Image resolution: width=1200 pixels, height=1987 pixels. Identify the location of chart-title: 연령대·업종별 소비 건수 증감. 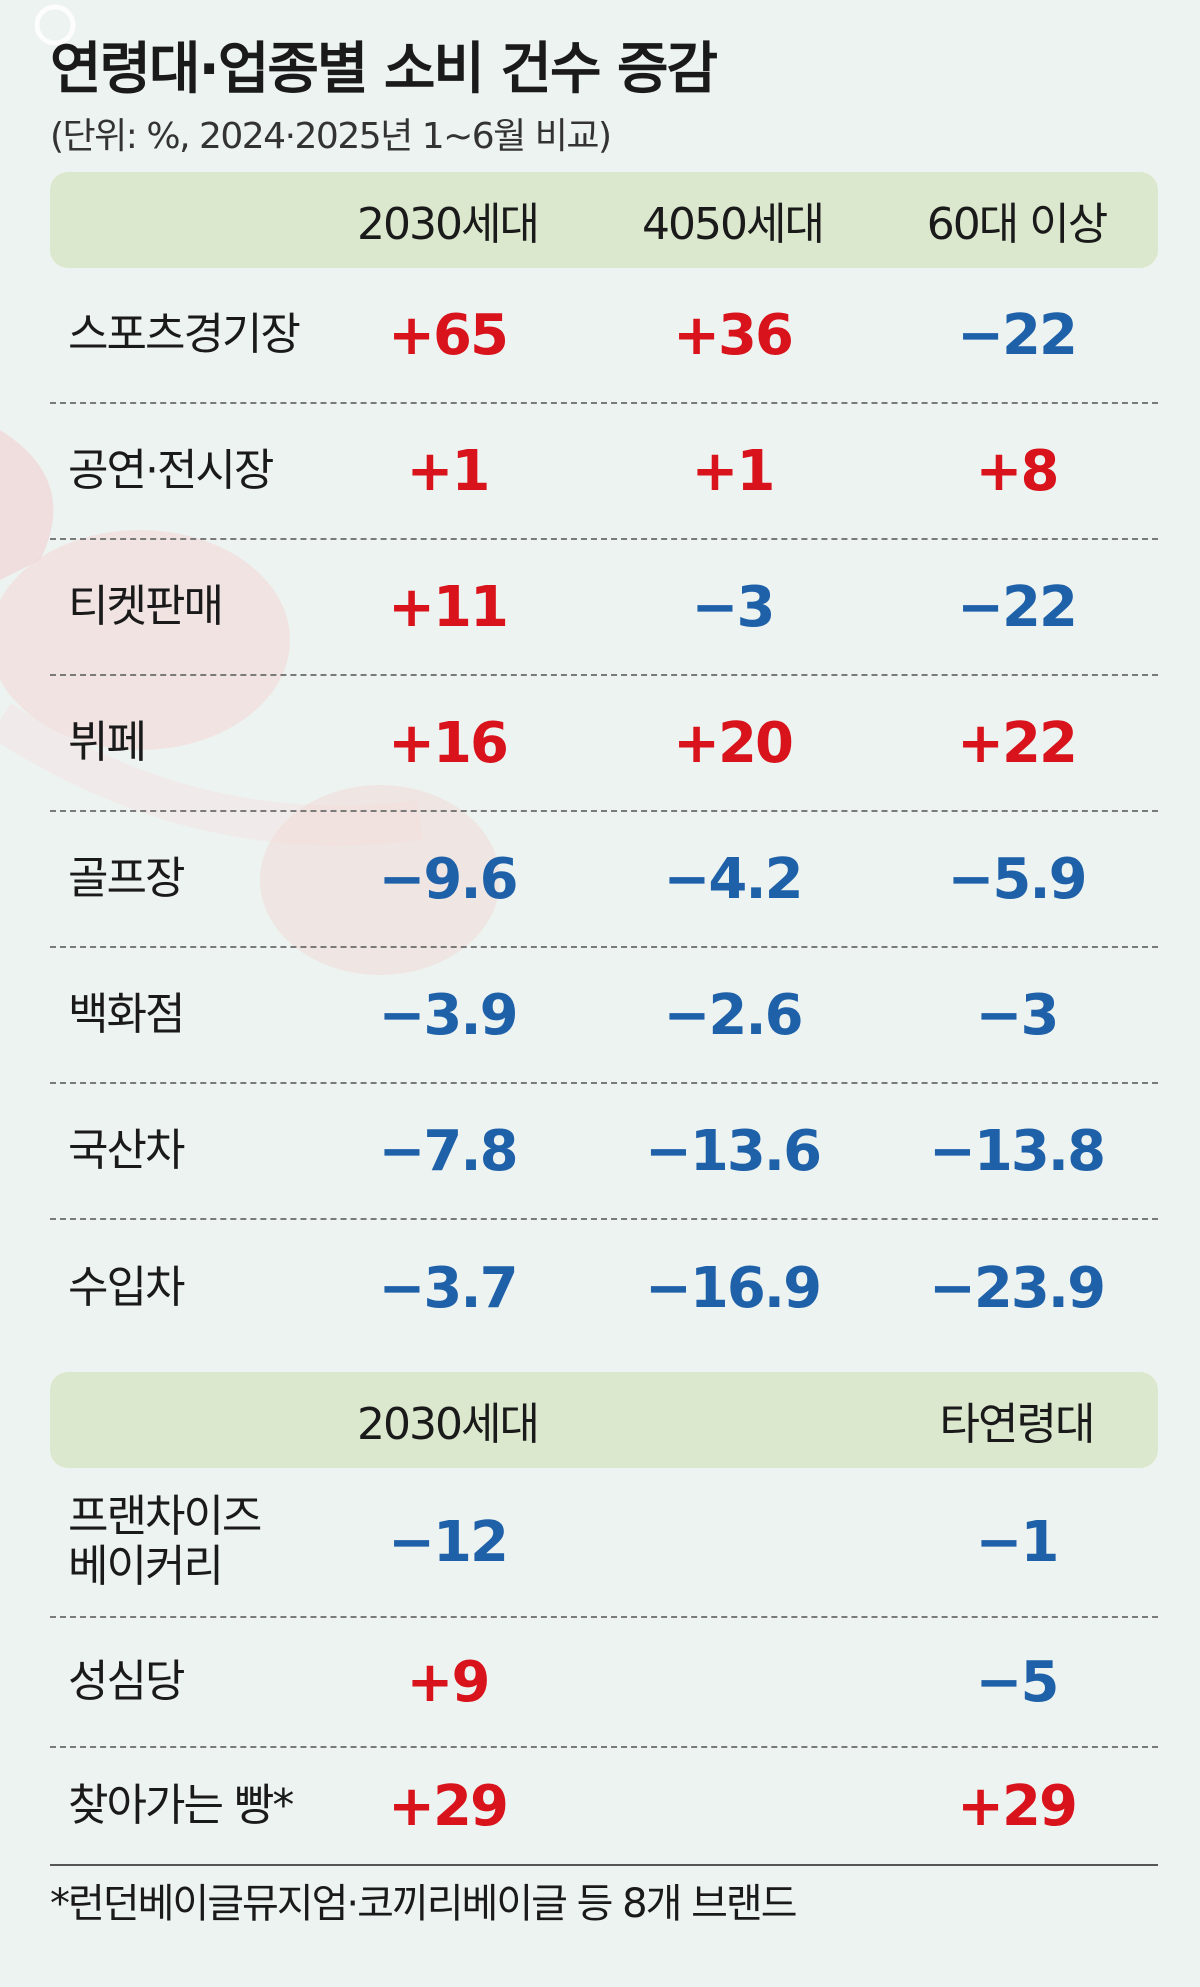
(384, 69).